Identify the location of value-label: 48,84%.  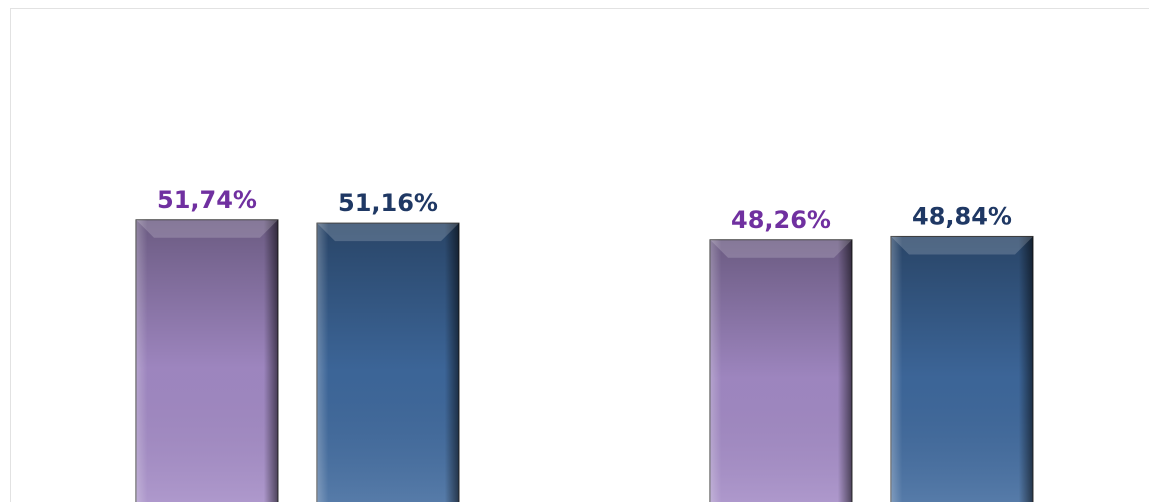
(962, 216).